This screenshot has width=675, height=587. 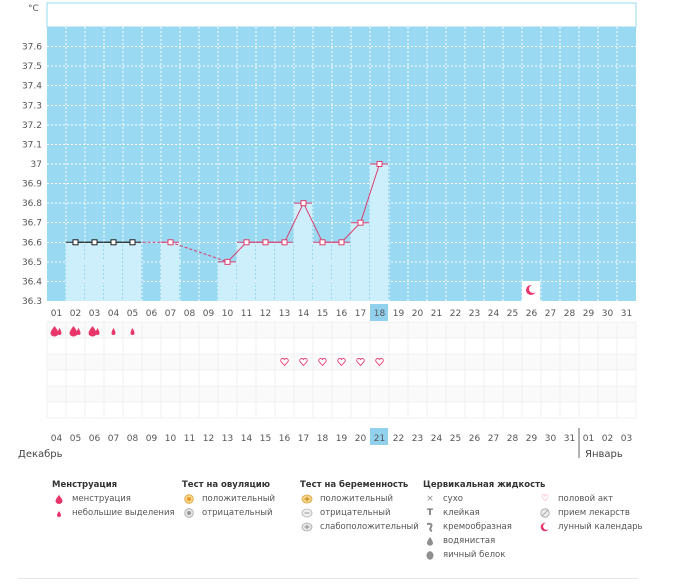 I want to click on sticky-icon: T, so click(x=430, y=513).